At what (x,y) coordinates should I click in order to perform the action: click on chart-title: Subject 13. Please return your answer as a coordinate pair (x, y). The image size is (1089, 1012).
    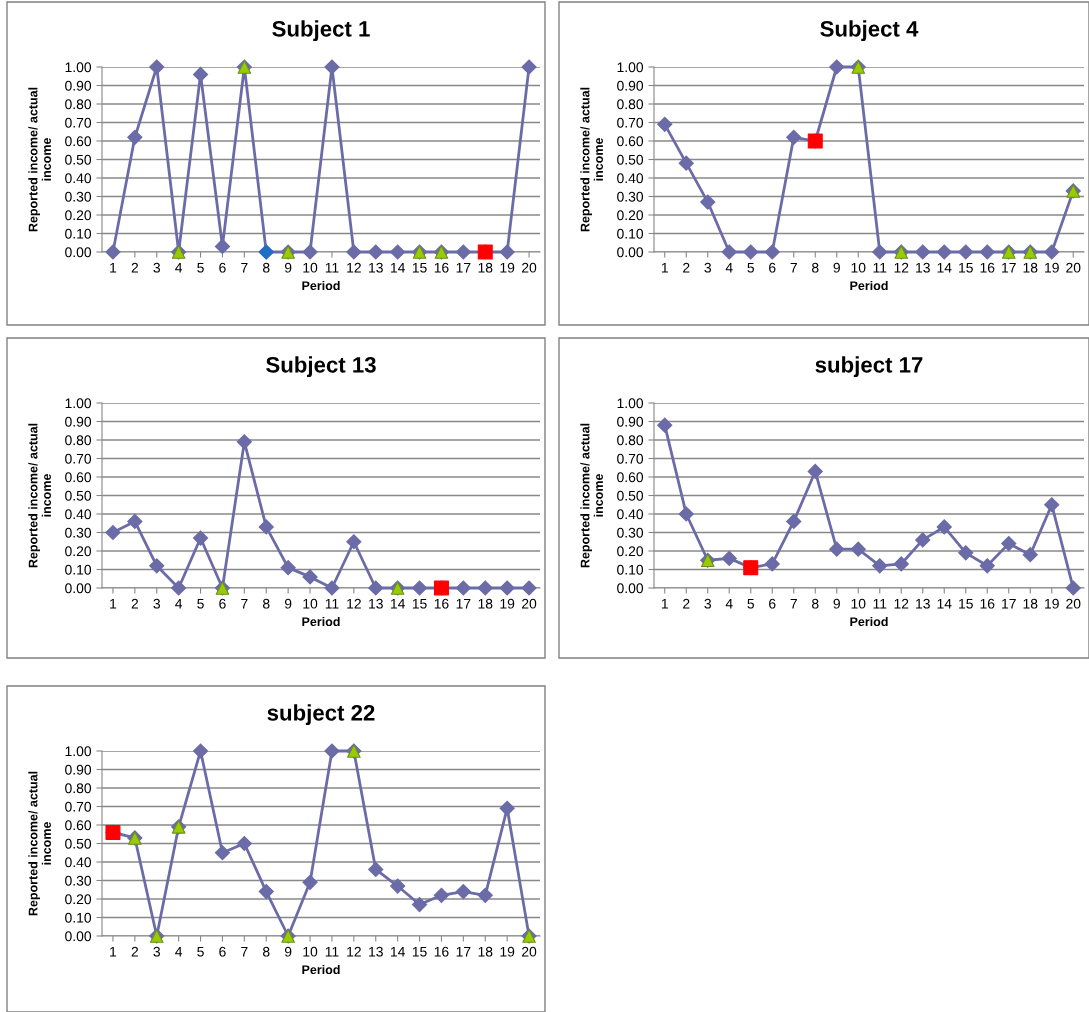
    Looking at the image, I should click on (321, 367).